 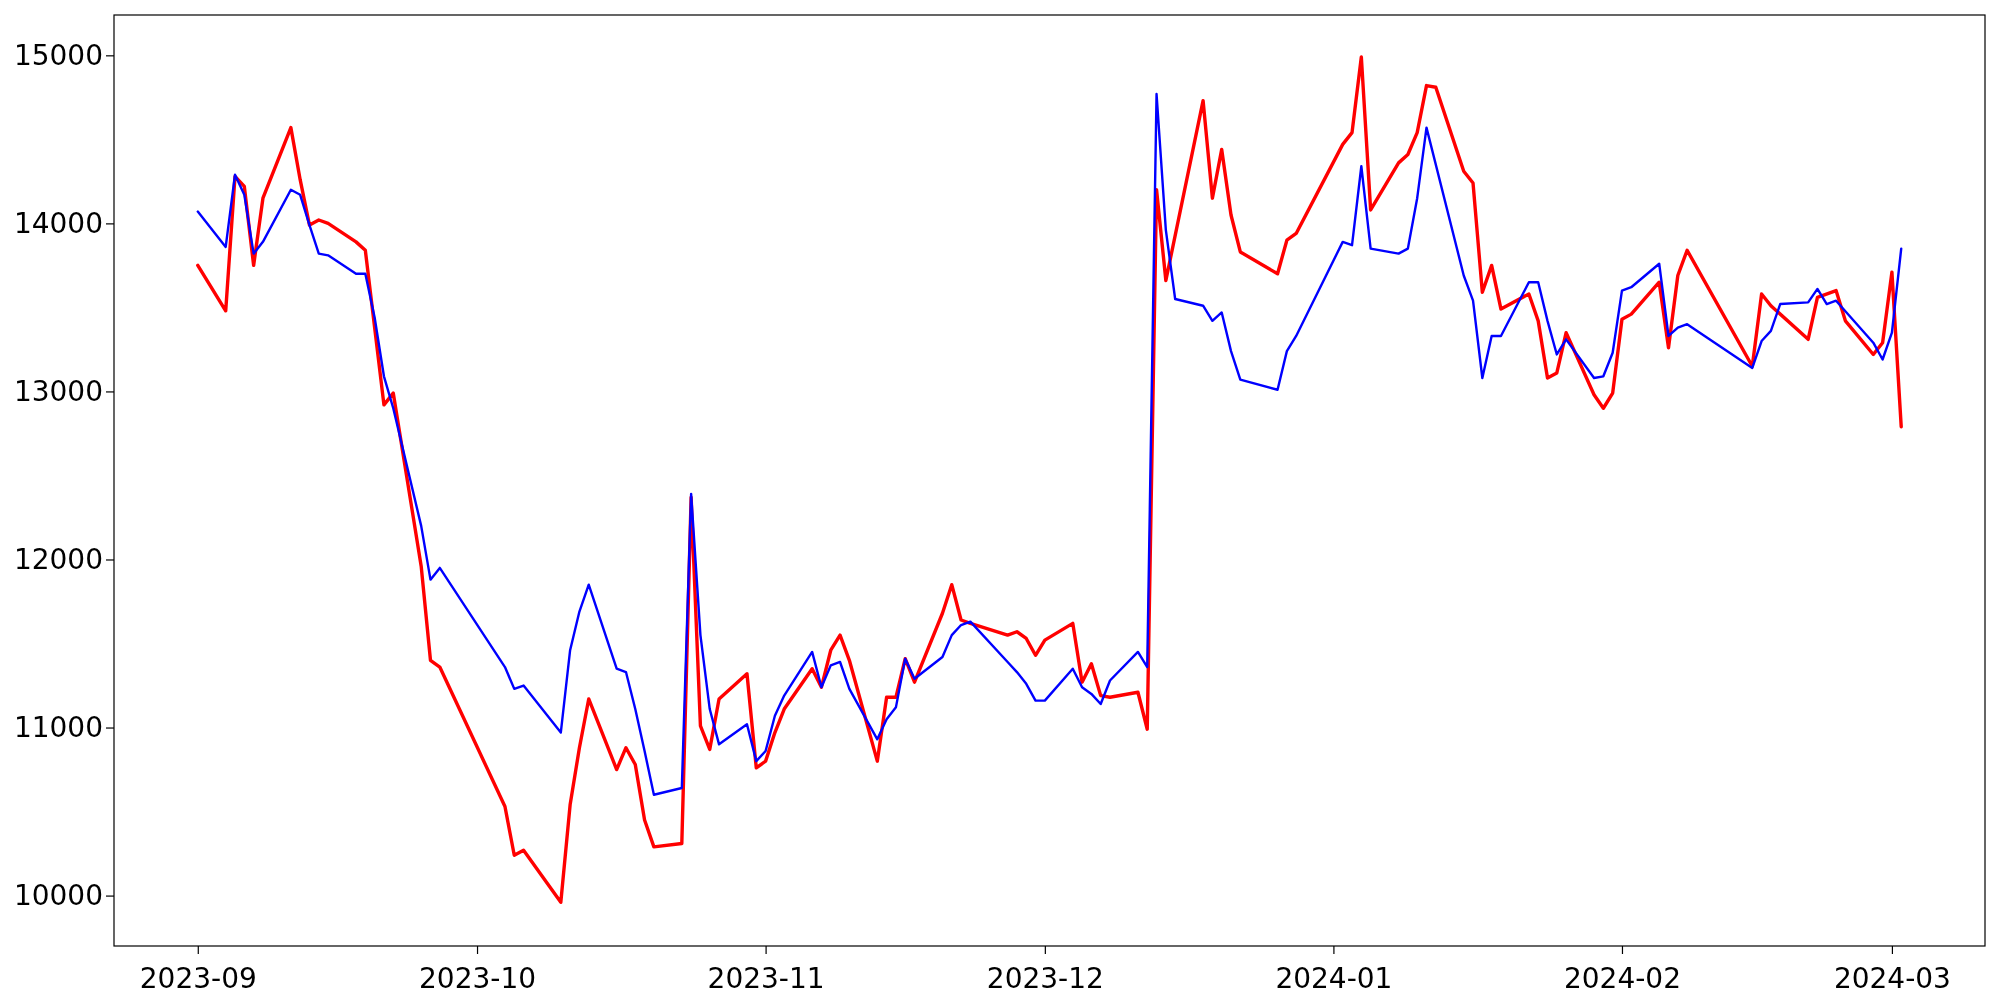 What do you see at coordinates (1622, 978) in the screenshot?
I see `x-tick-label: 2024-02` at bounding box center [1622, 978].